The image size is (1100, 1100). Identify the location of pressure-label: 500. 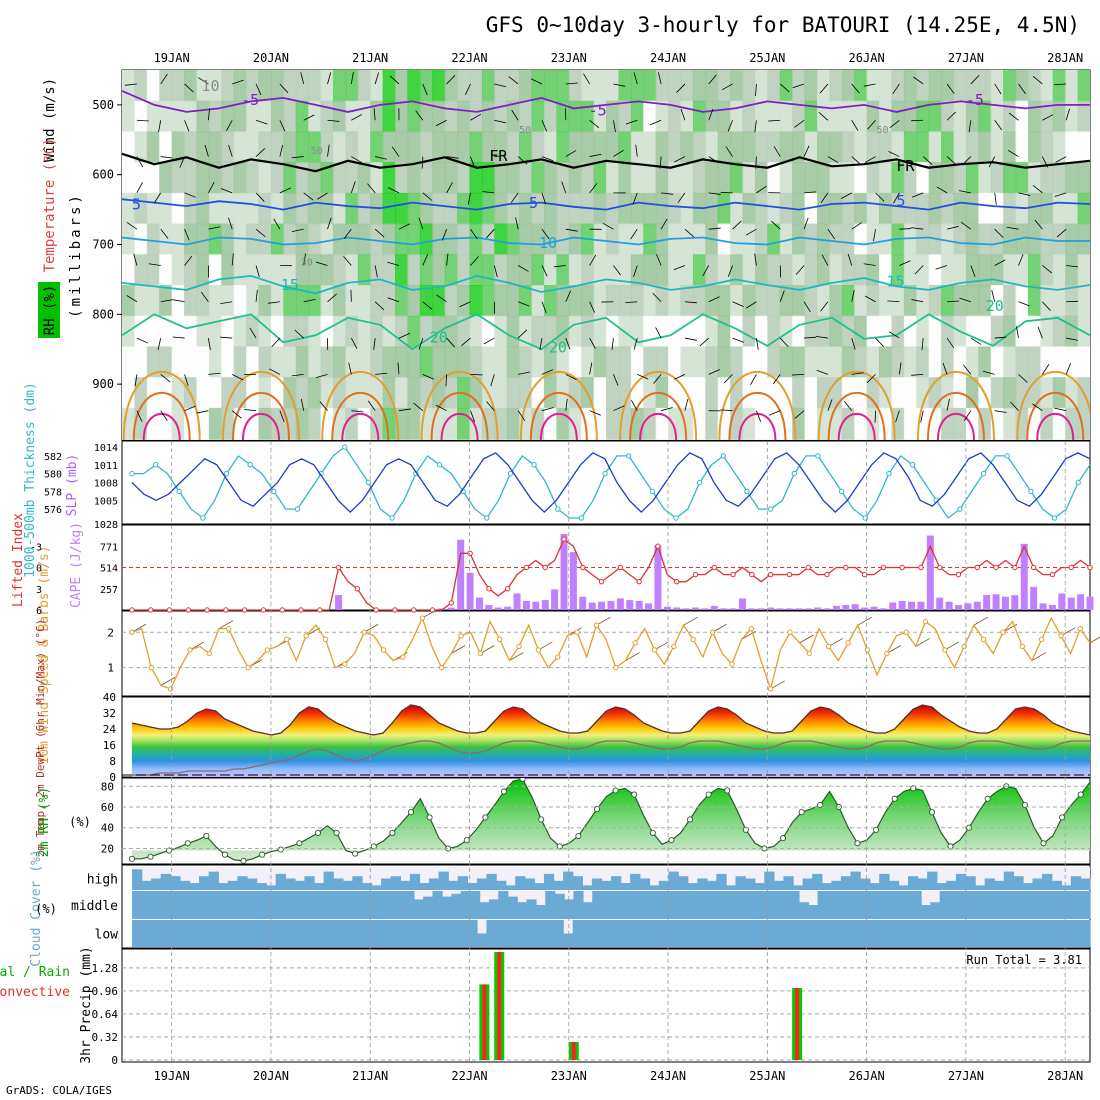
(103, 105).